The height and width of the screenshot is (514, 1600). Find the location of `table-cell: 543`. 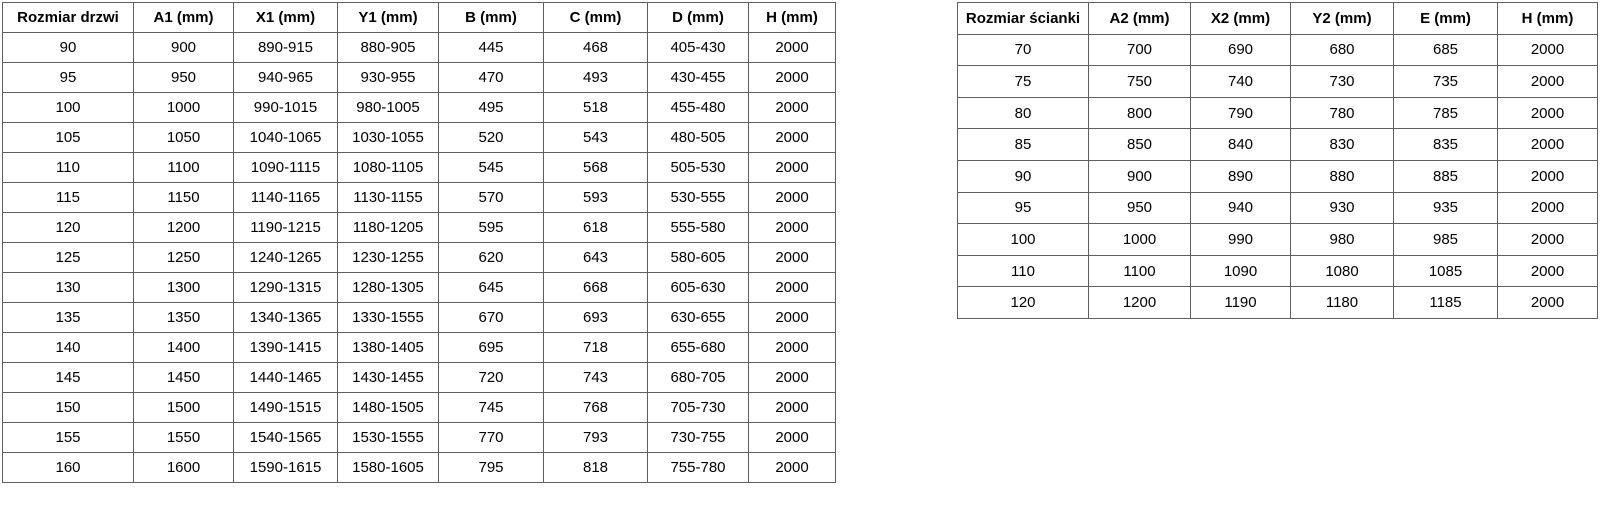

table-cell: 543 is located at coordinates (595, 137).